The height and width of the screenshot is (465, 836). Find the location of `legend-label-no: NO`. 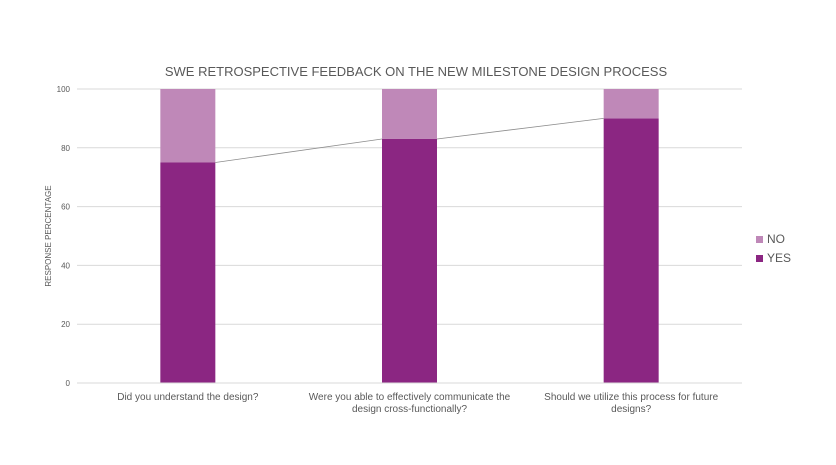

legend-label-no: NO is located at coordinates (776, 239).